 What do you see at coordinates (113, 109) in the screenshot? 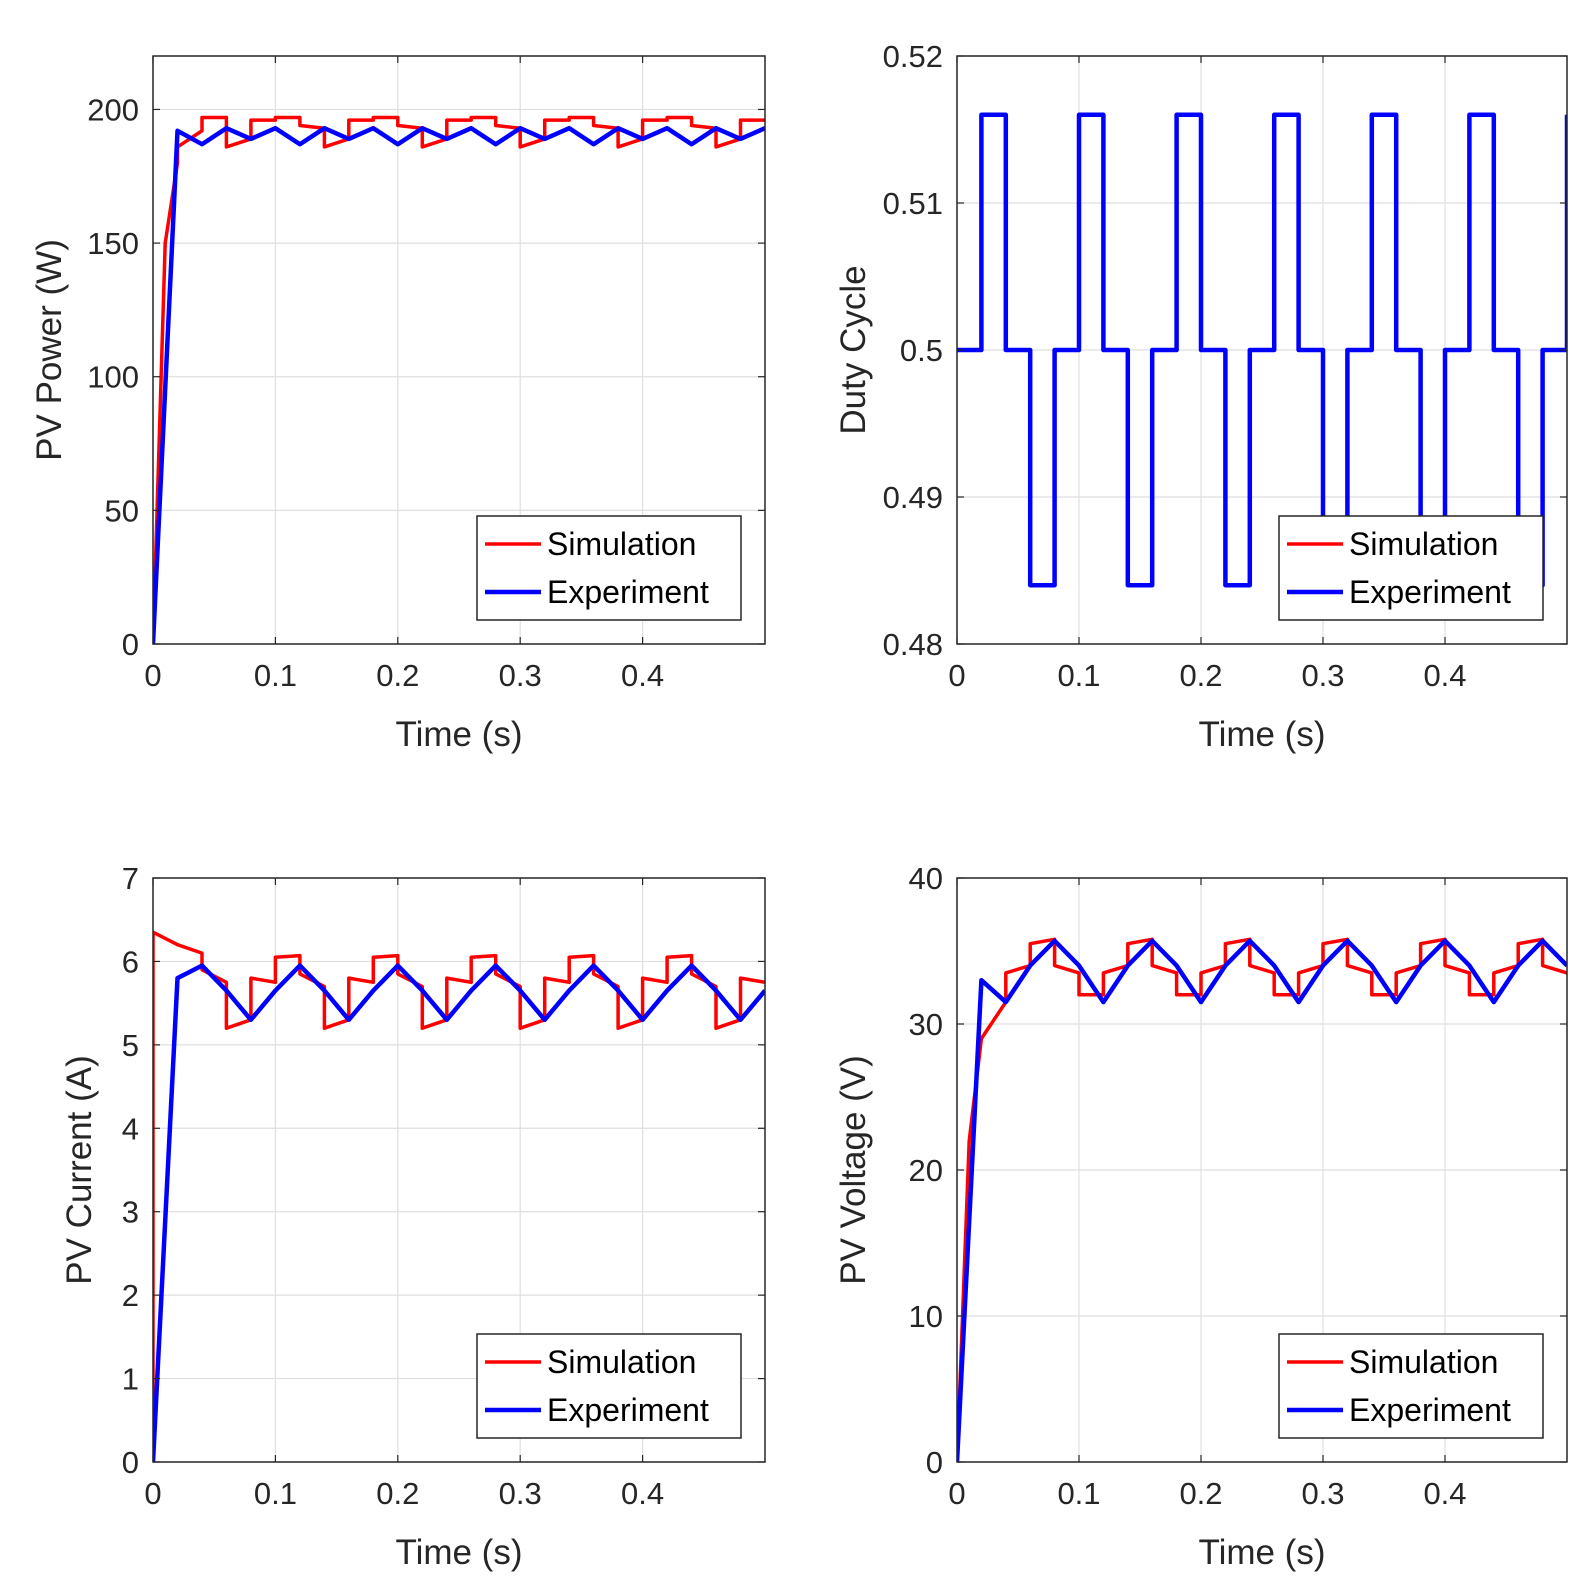
I see `y-tick-label: 200` at bounding box center [113, 109].